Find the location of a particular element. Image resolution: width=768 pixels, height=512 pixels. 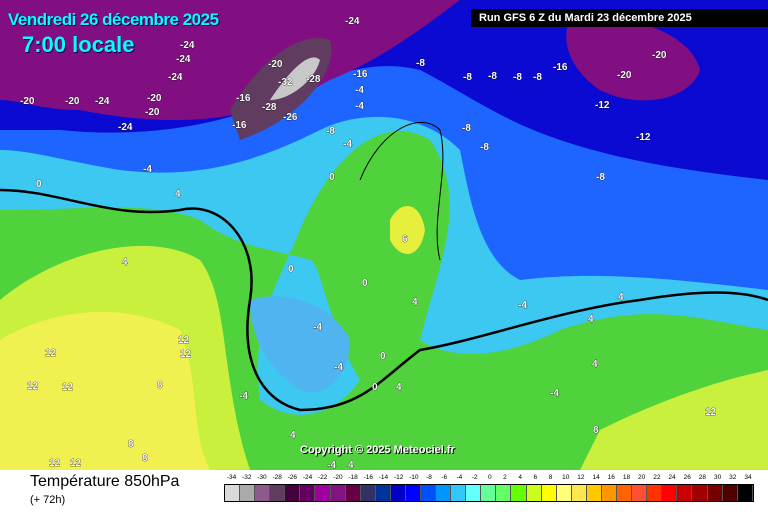

legend-tick: 16 is located at coordinates (611, 477).